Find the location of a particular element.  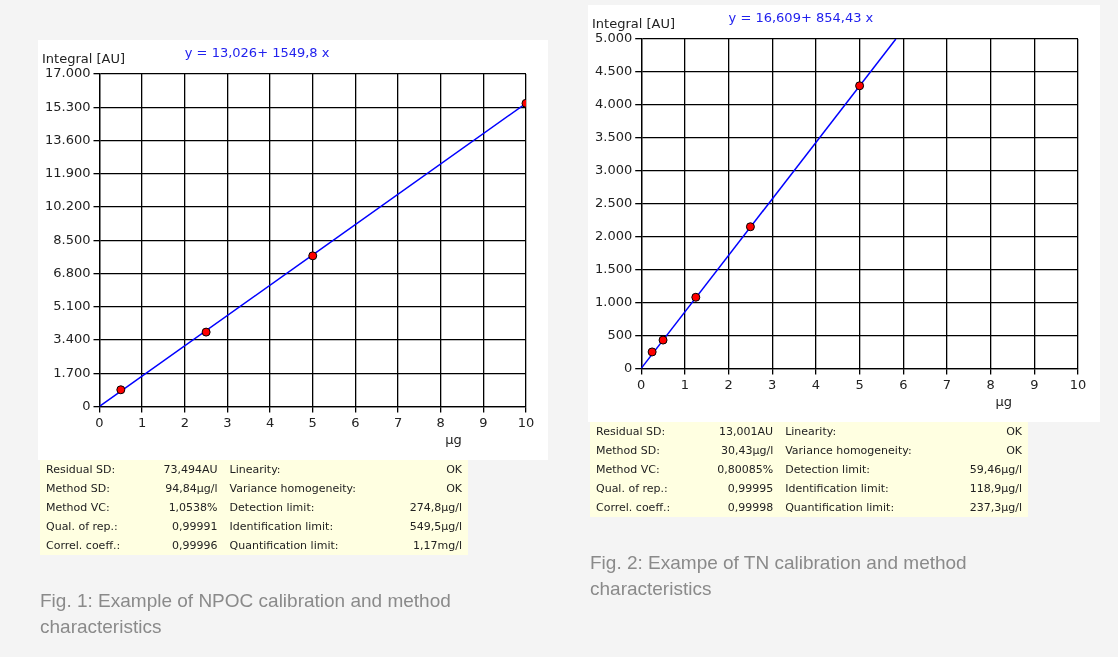

y-tick-label: 13.600 is located at coordinates (67, 139).